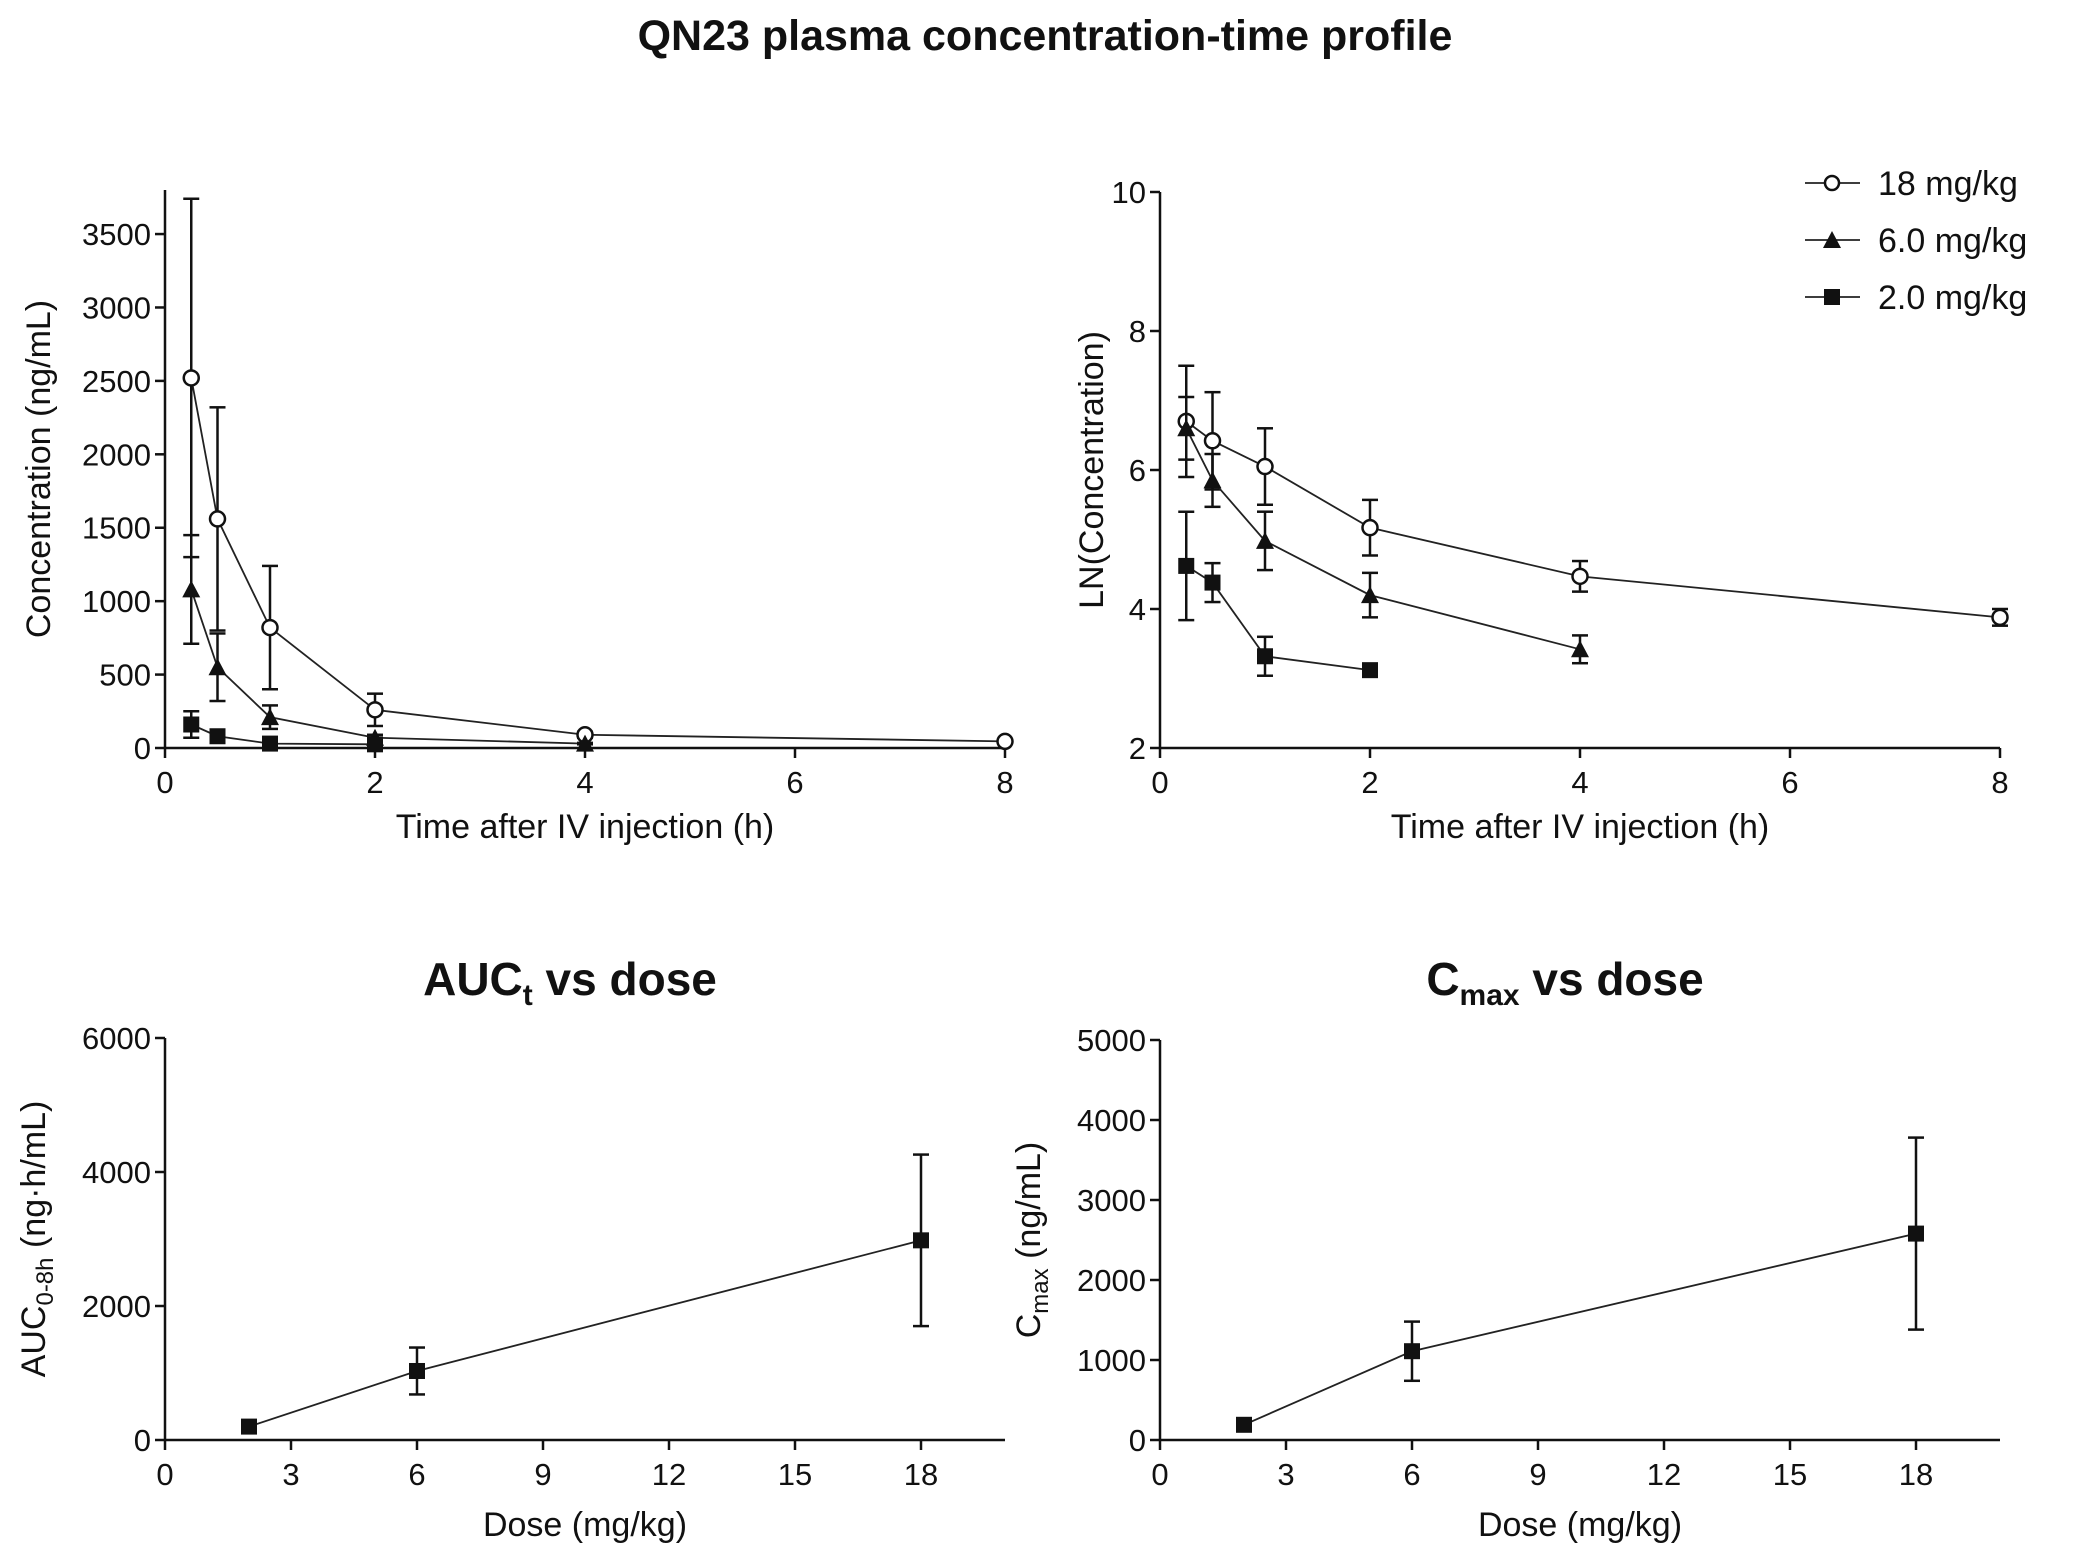 The image size is (2090, 1560). I want to click on y-tick-label: 2, so click(1137, 748).